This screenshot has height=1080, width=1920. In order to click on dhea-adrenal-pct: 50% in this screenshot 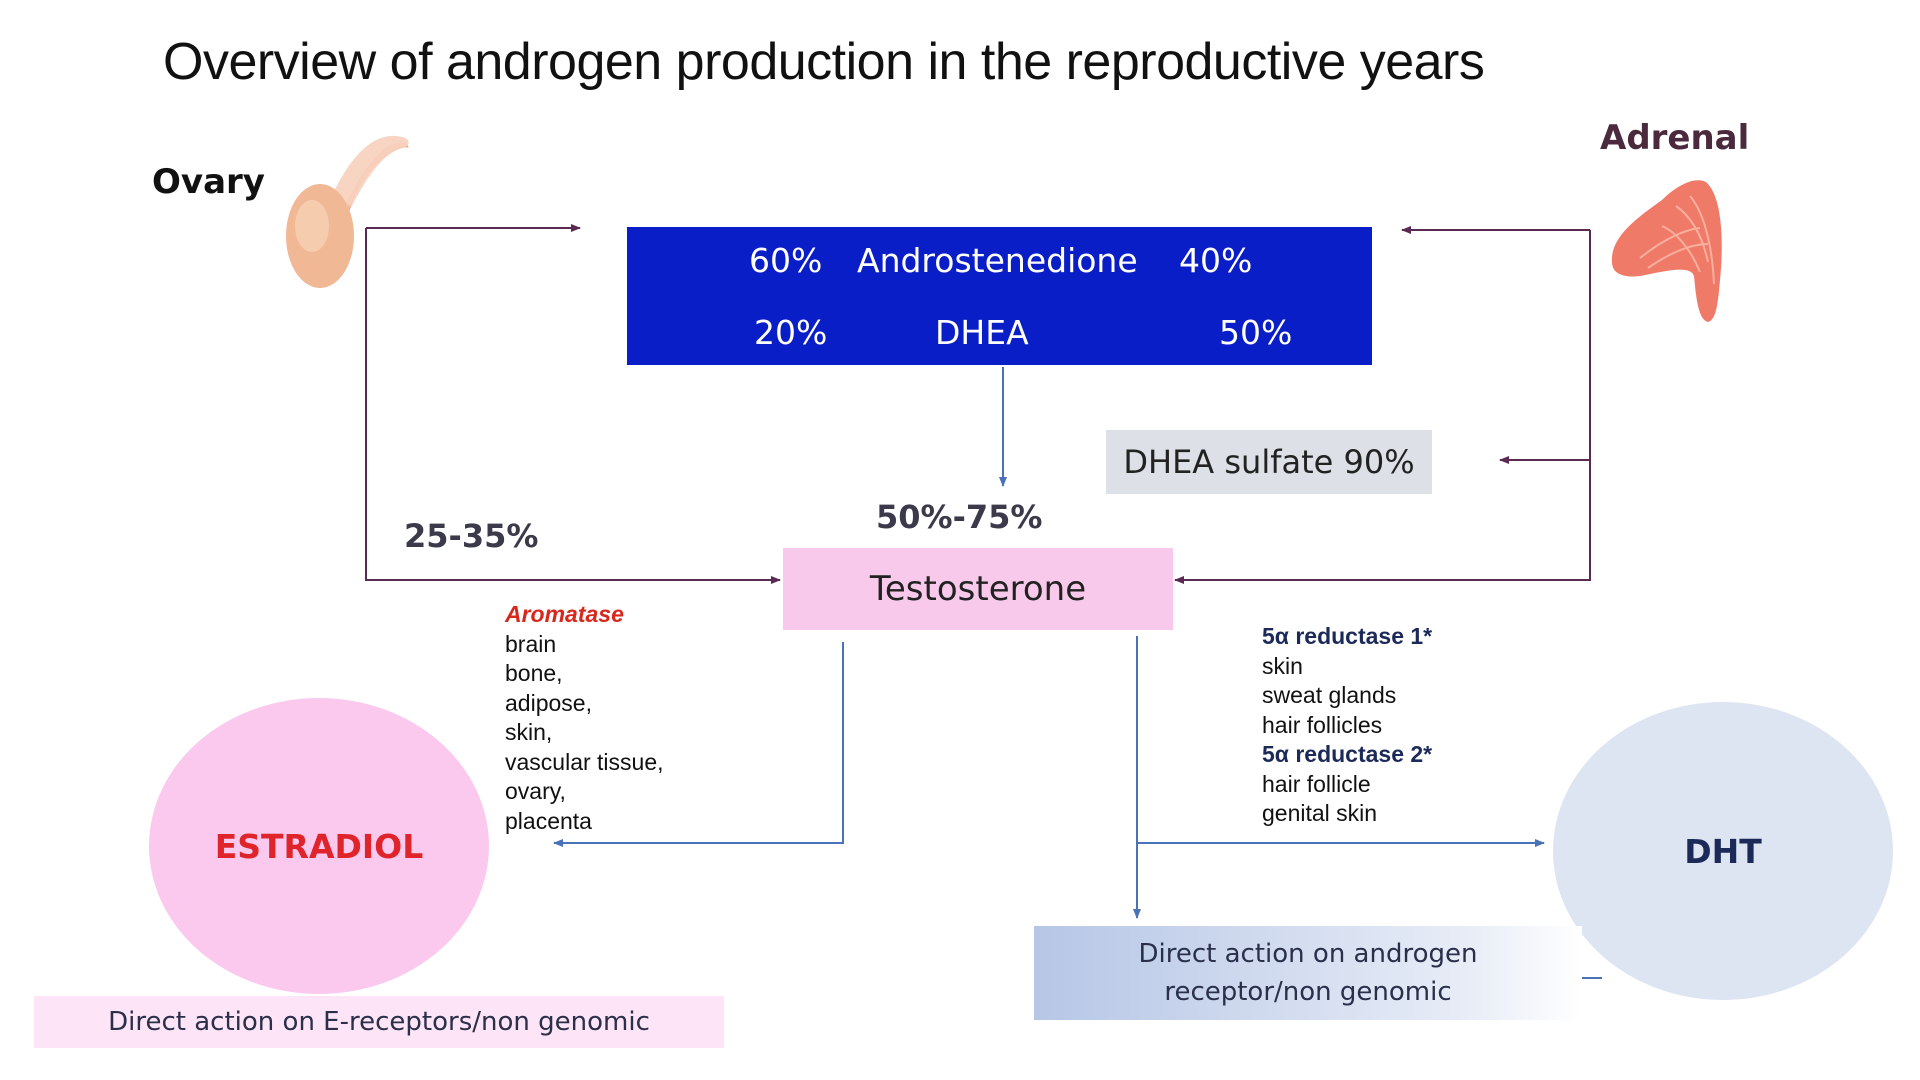, I will do `click(1256, 332)`.